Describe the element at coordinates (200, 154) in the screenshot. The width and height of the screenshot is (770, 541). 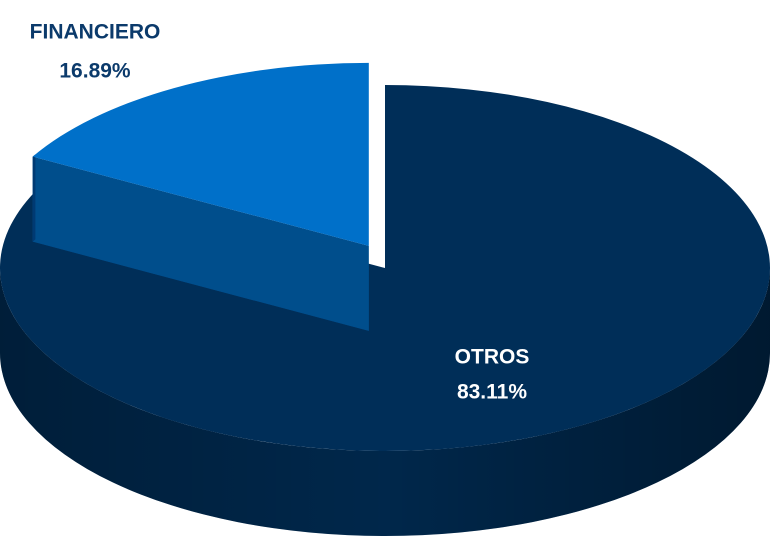
I see `slice` at that location.